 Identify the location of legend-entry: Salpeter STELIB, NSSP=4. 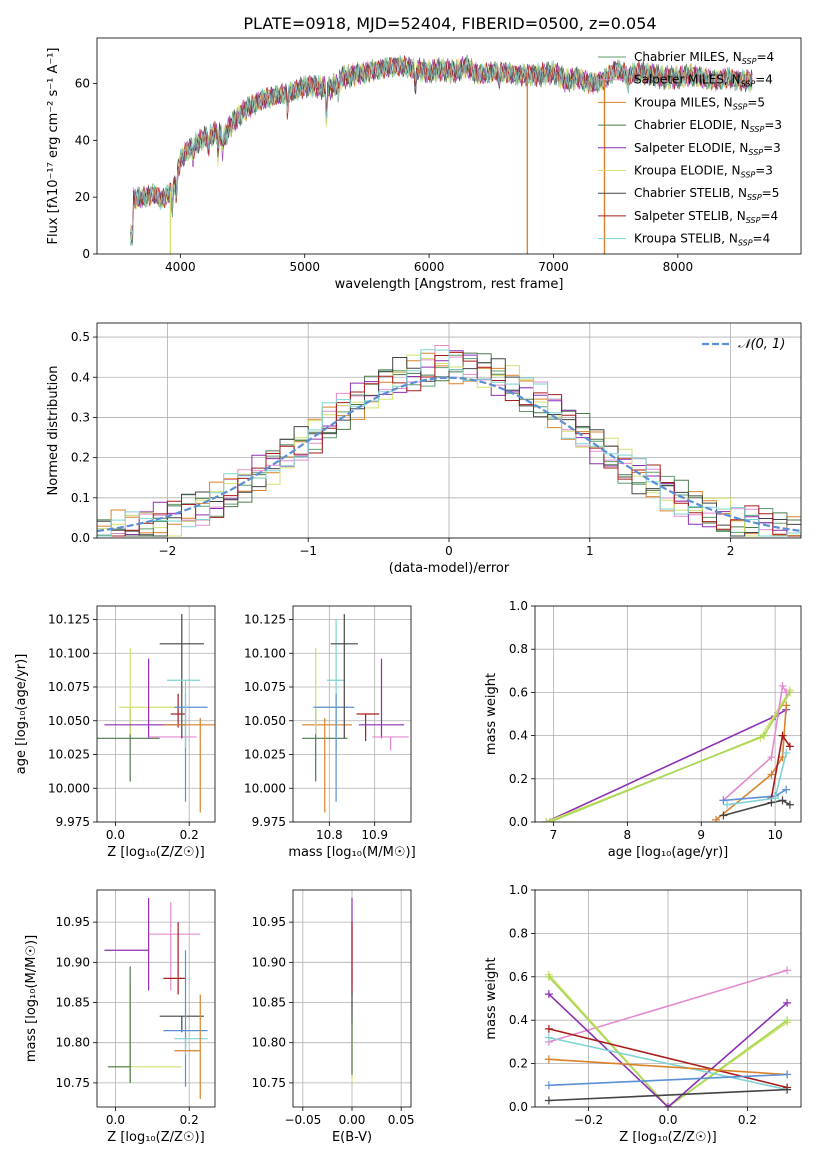
(706, 217).